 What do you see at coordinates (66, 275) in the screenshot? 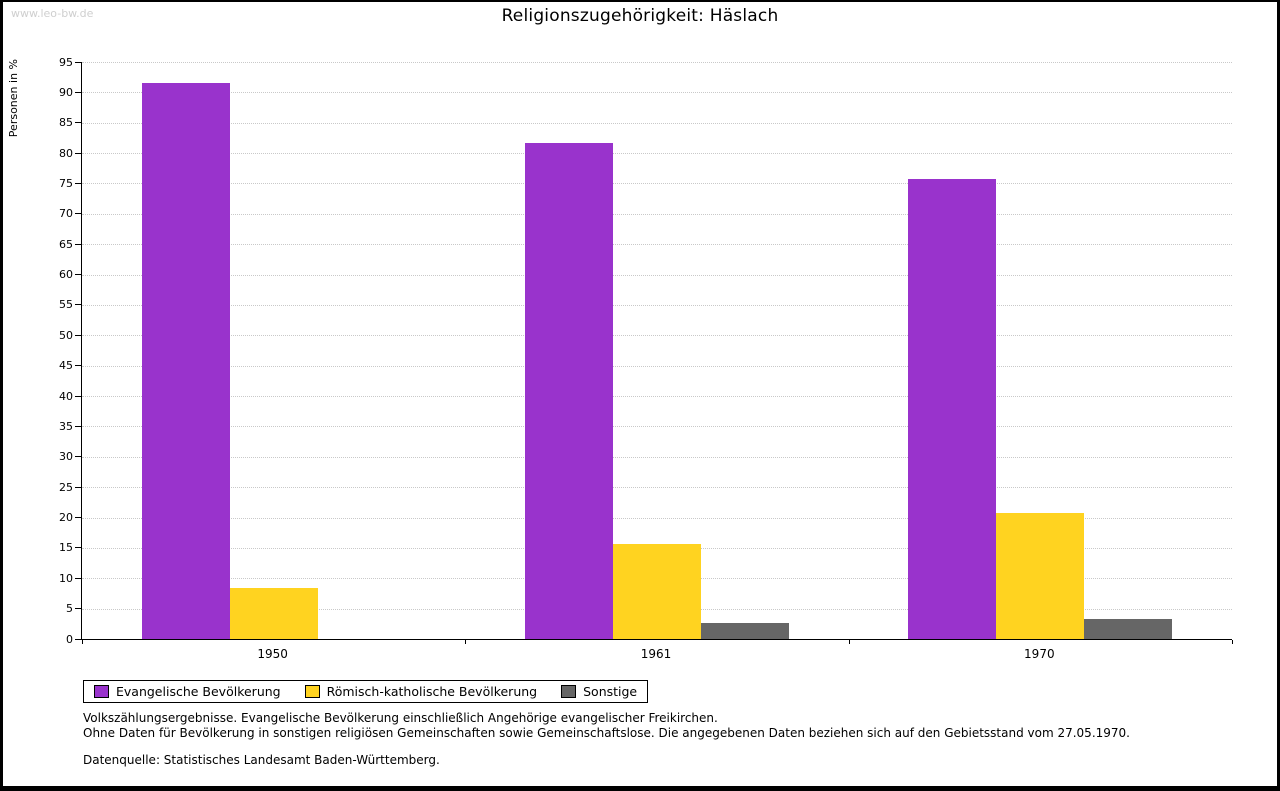
I see `y-tick-label: 60` at bounding box center [66, 275].